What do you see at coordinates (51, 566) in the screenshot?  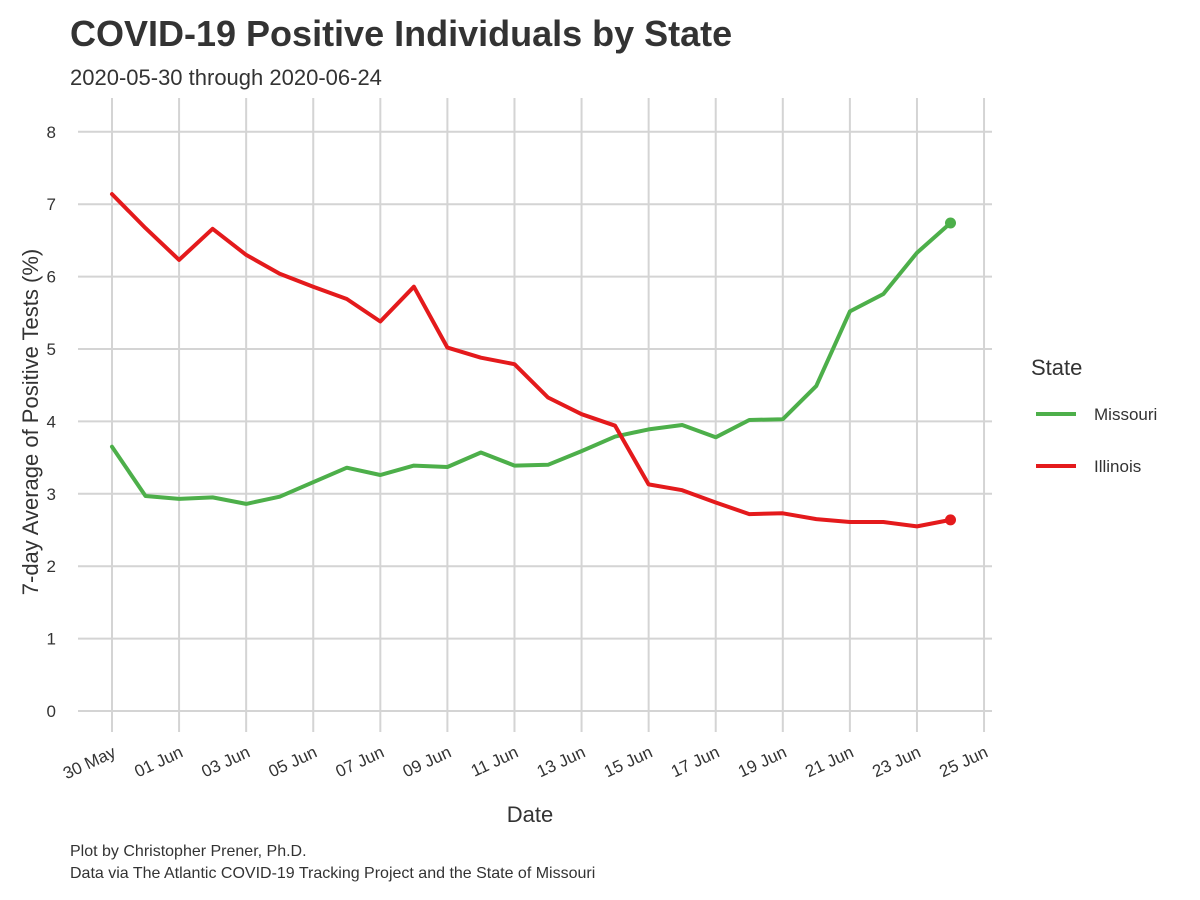 I see `y-tick-label: 2` at bounding box center [51, 566].